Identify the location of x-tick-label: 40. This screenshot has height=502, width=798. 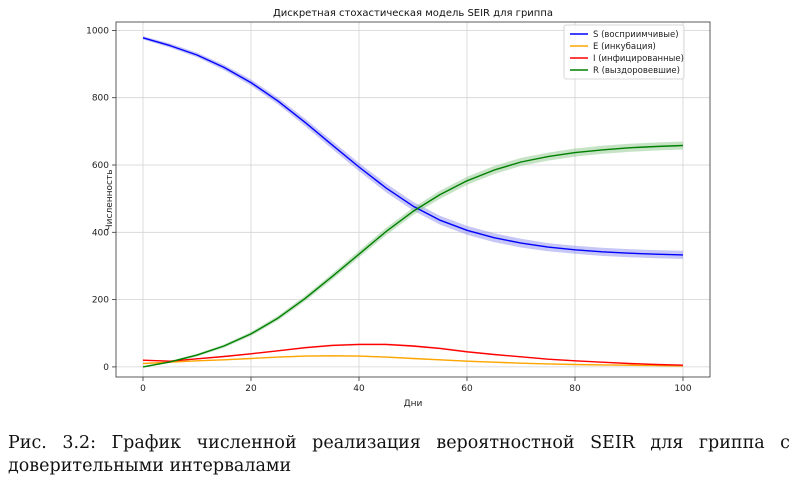
(359, 389).